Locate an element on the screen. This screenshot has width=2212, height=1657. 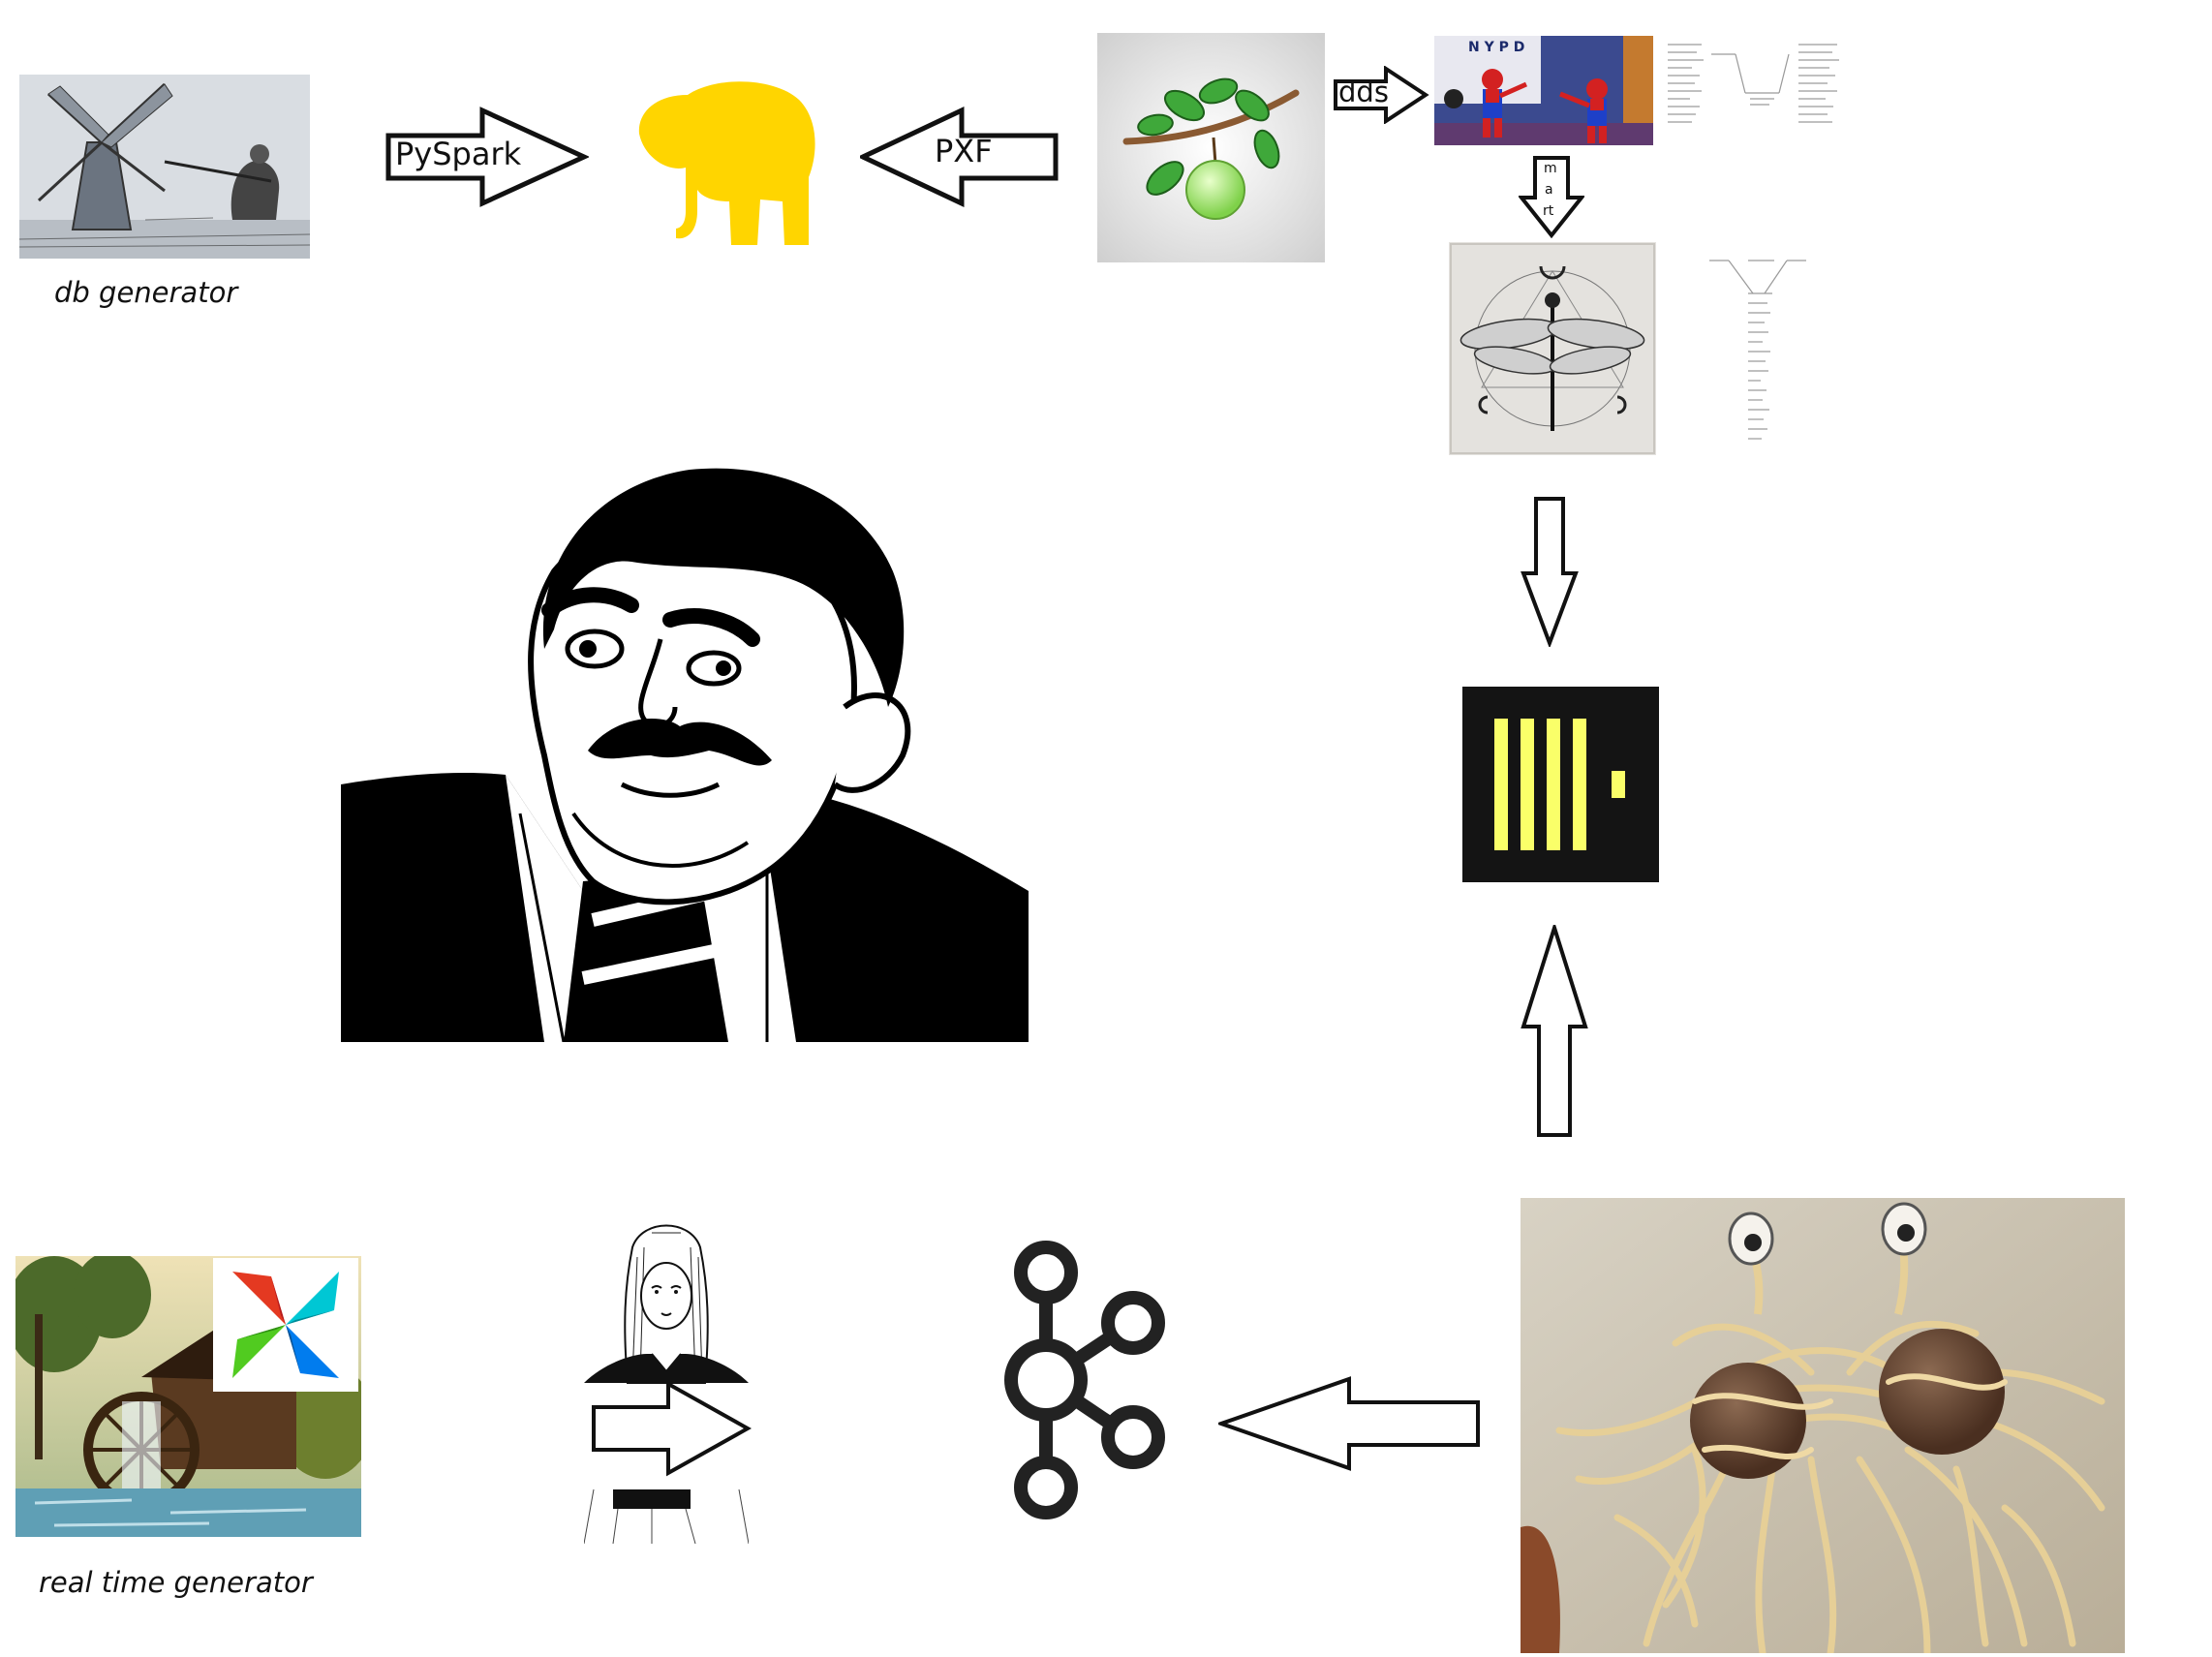
db-generator-label: db generator is located at coordinates (146, 292).